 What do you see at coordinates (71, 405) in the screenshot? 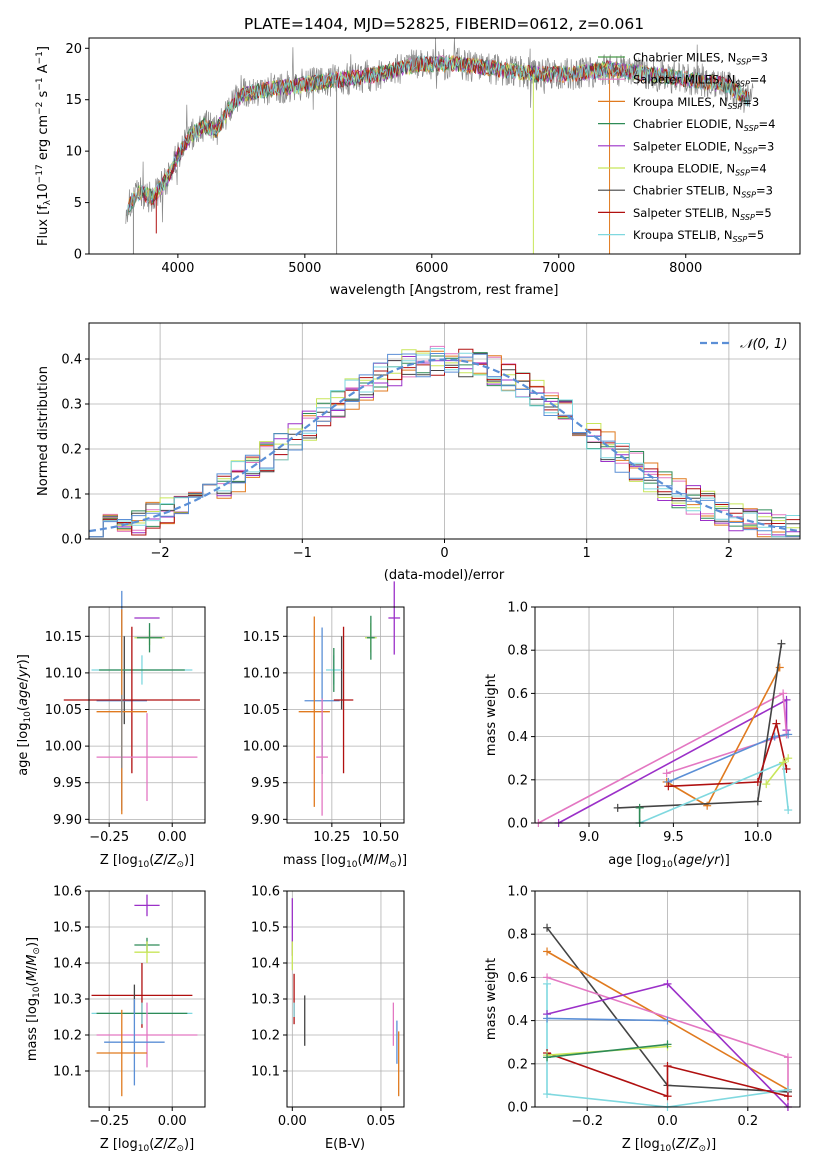
I see `tick-label-y: 0.3` at bounding box center [71, 405].